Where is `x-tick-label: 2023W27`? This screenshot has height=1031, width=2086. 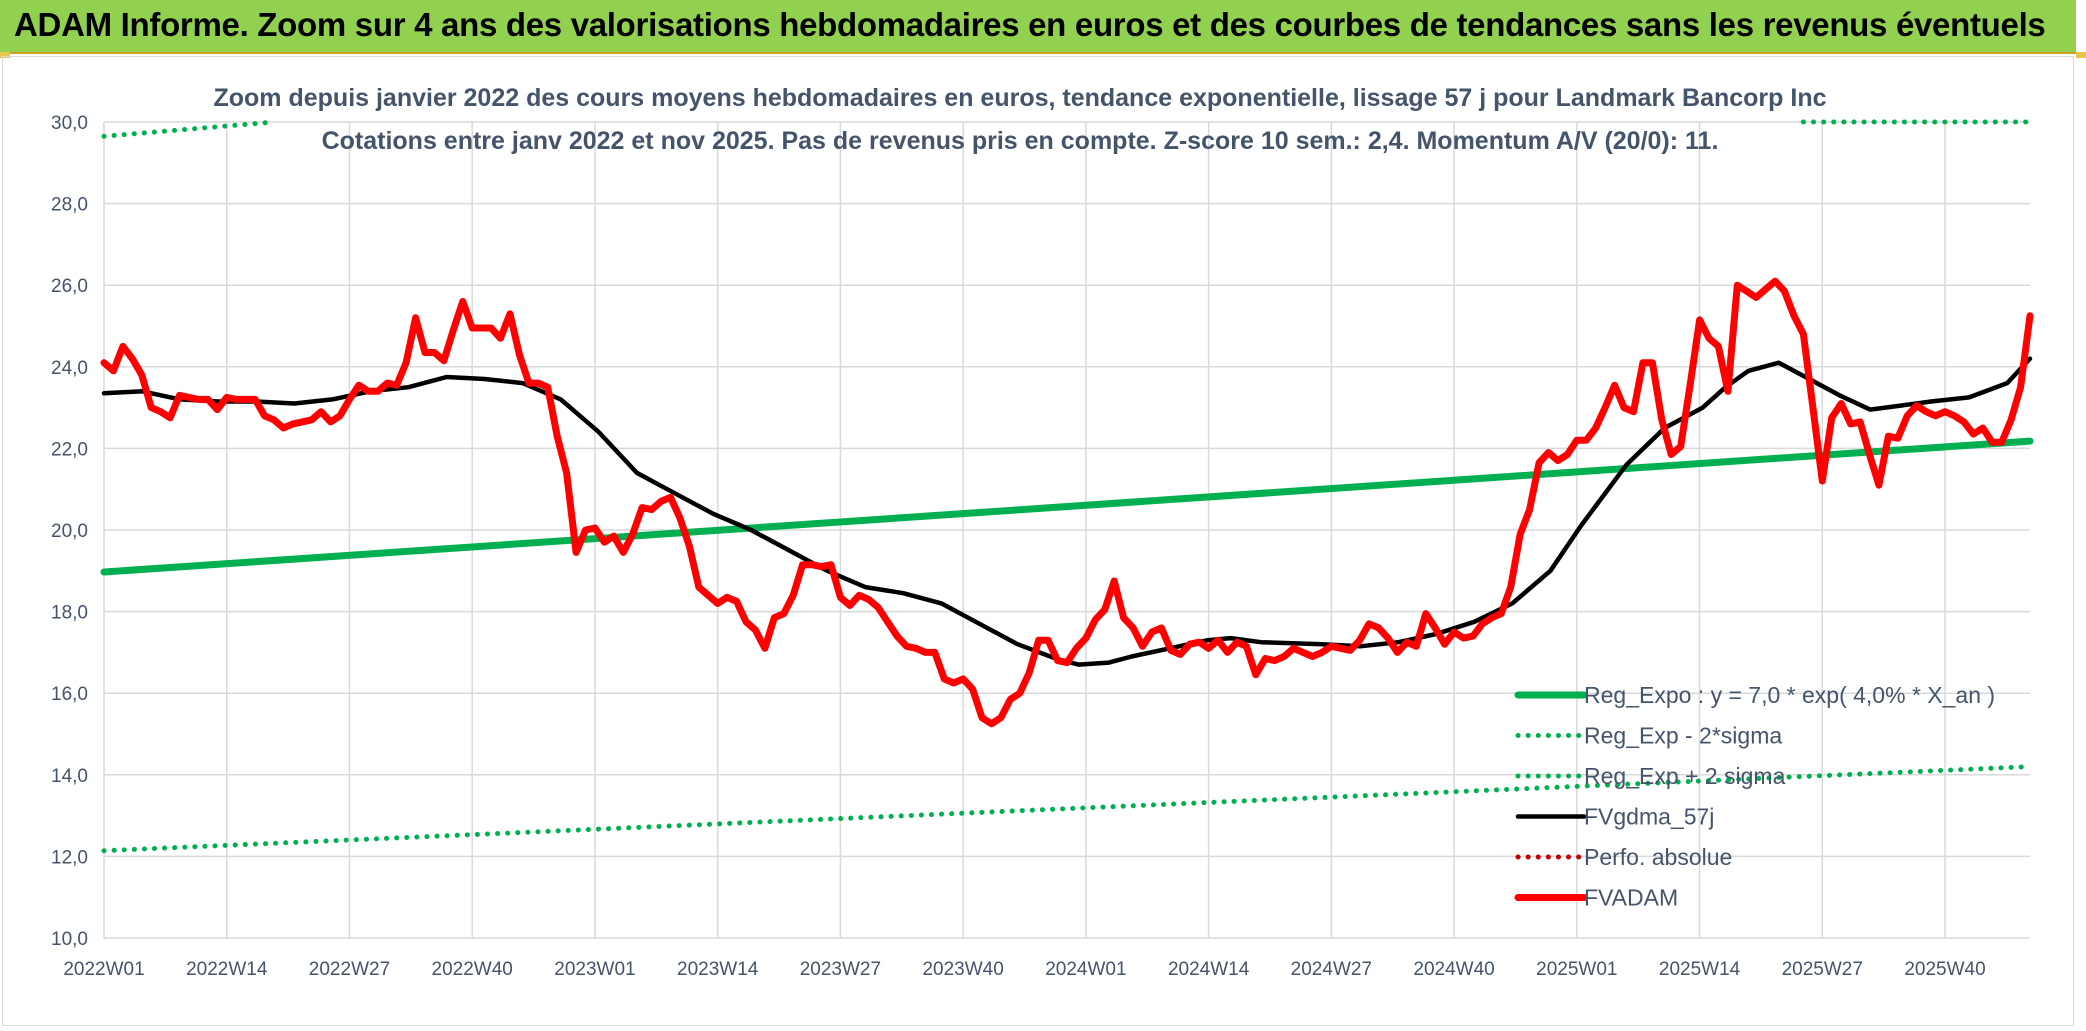
x-tick-label: 2023W27 is located at coordinates (840, 969).